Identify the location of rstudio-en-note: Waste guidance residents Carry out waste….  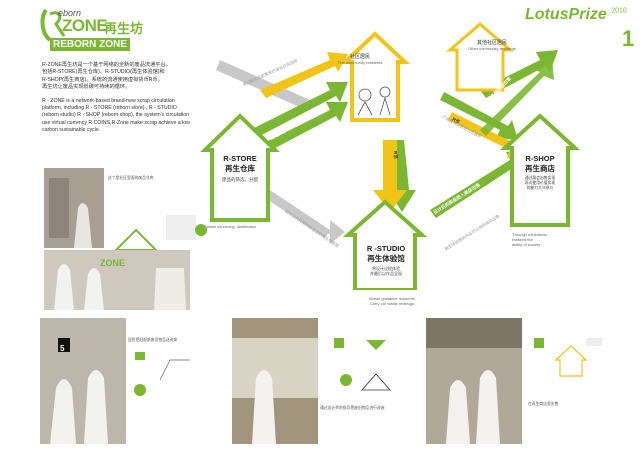
(392, 301).